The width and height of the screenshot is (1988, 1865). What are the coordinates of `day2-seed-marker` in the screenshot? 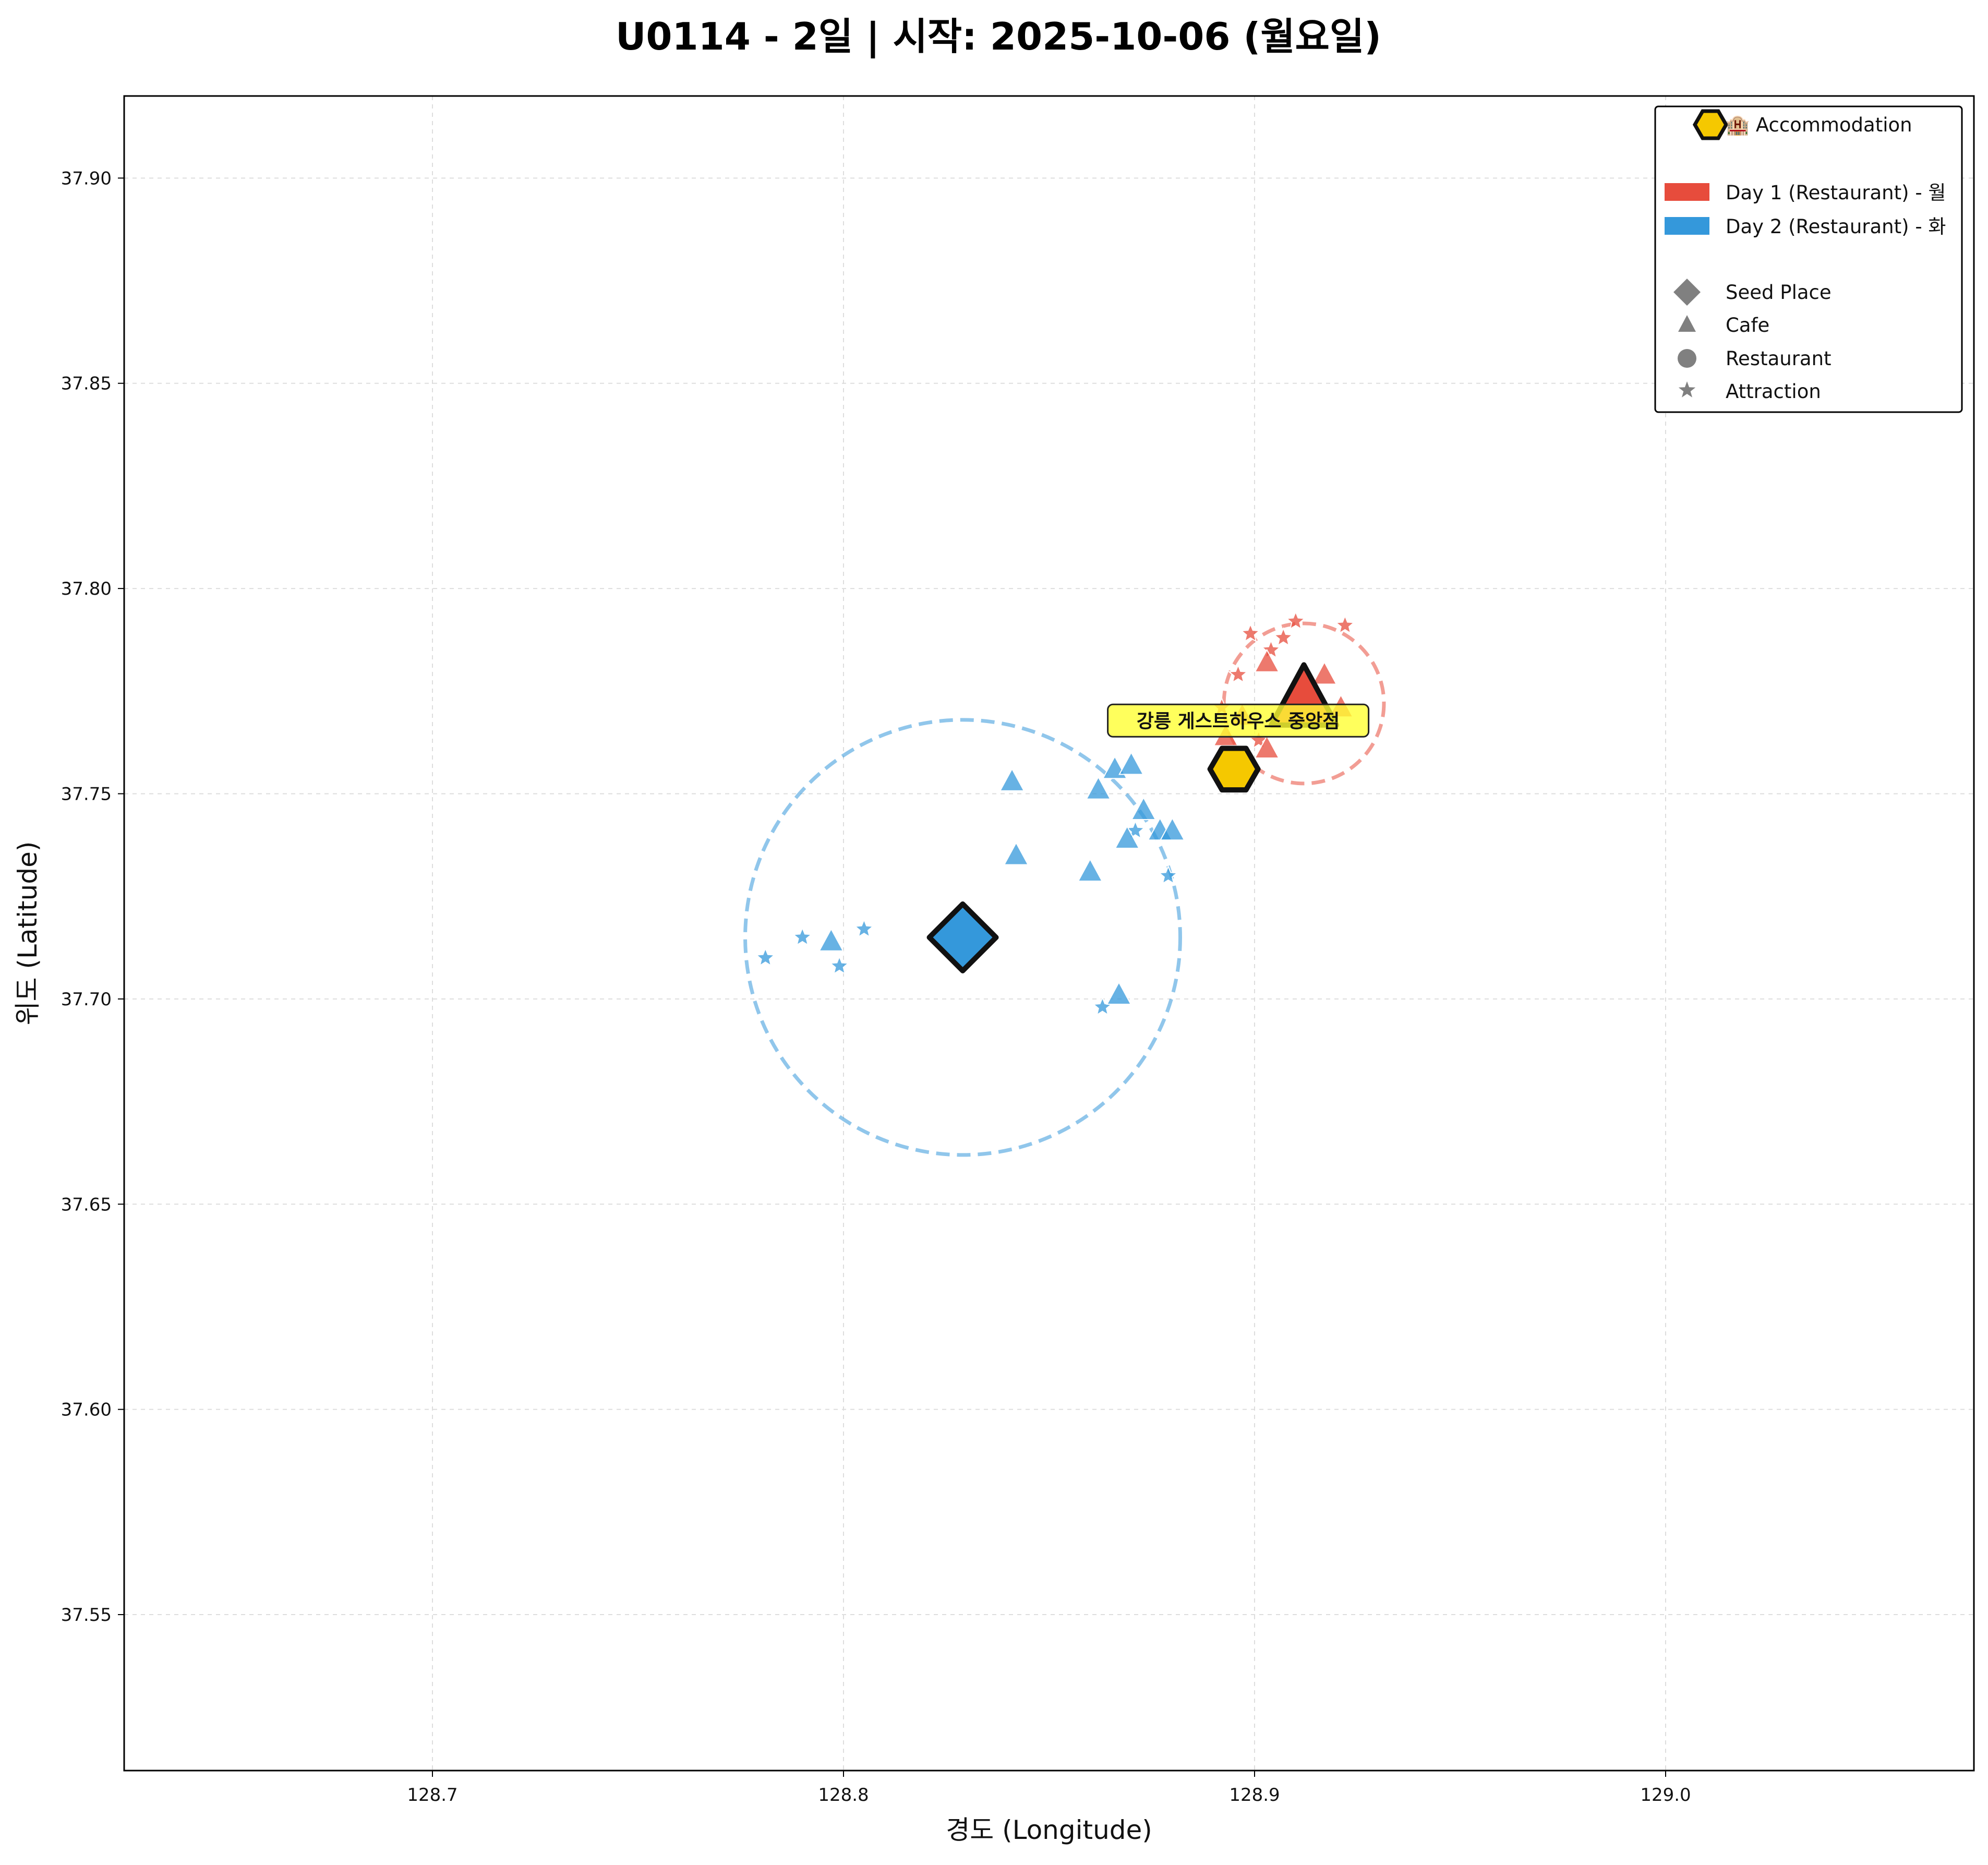 It's located at (962, 937).